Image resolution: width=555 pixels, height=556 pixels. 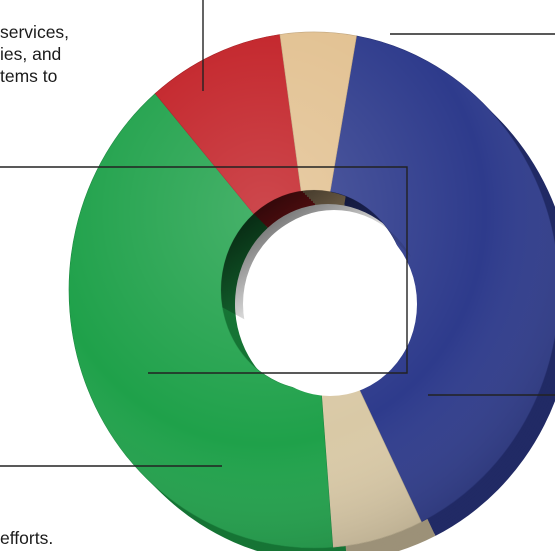 I want to click on annotation-fragment-ies-and: ies, and, so click(x=31, y=54).